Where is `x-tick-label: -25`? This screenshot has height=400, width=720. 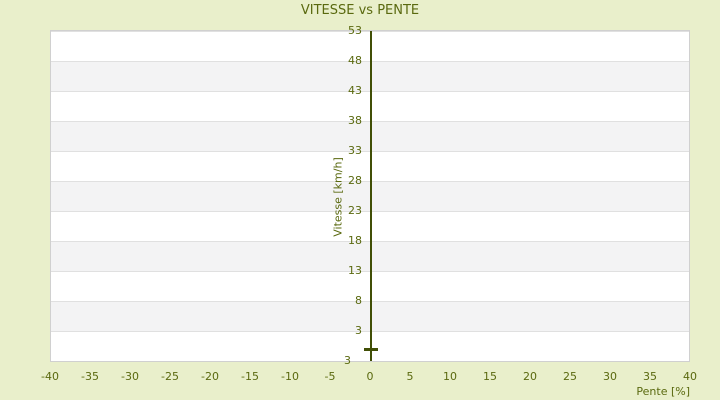 x-tick-label: -25 is located at coordinates (170, 376).